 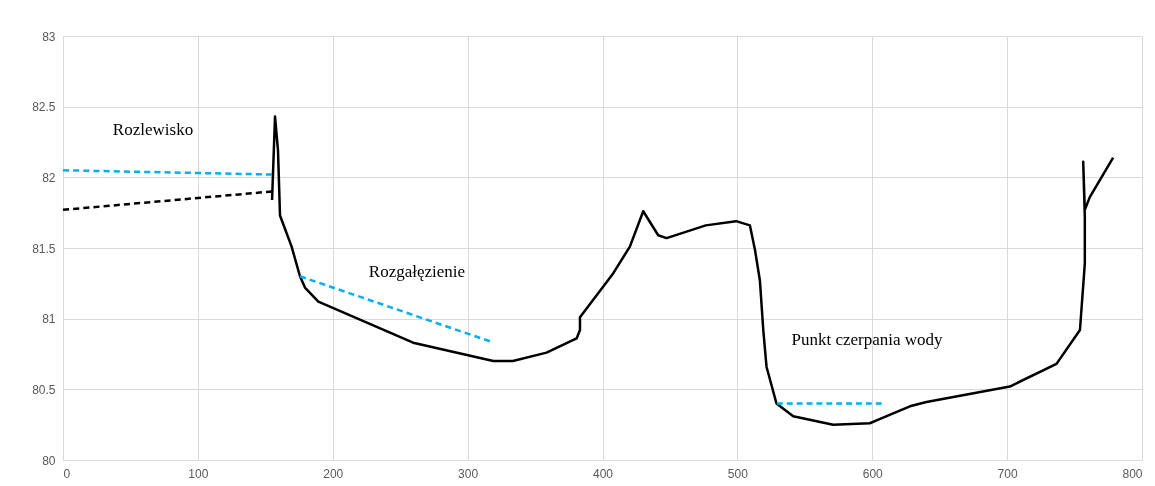 What do you see at coordinates (867, 339) in the screenshot?
I see `annotation: Punkt czerpania wody` at bounding box center [867, 339].